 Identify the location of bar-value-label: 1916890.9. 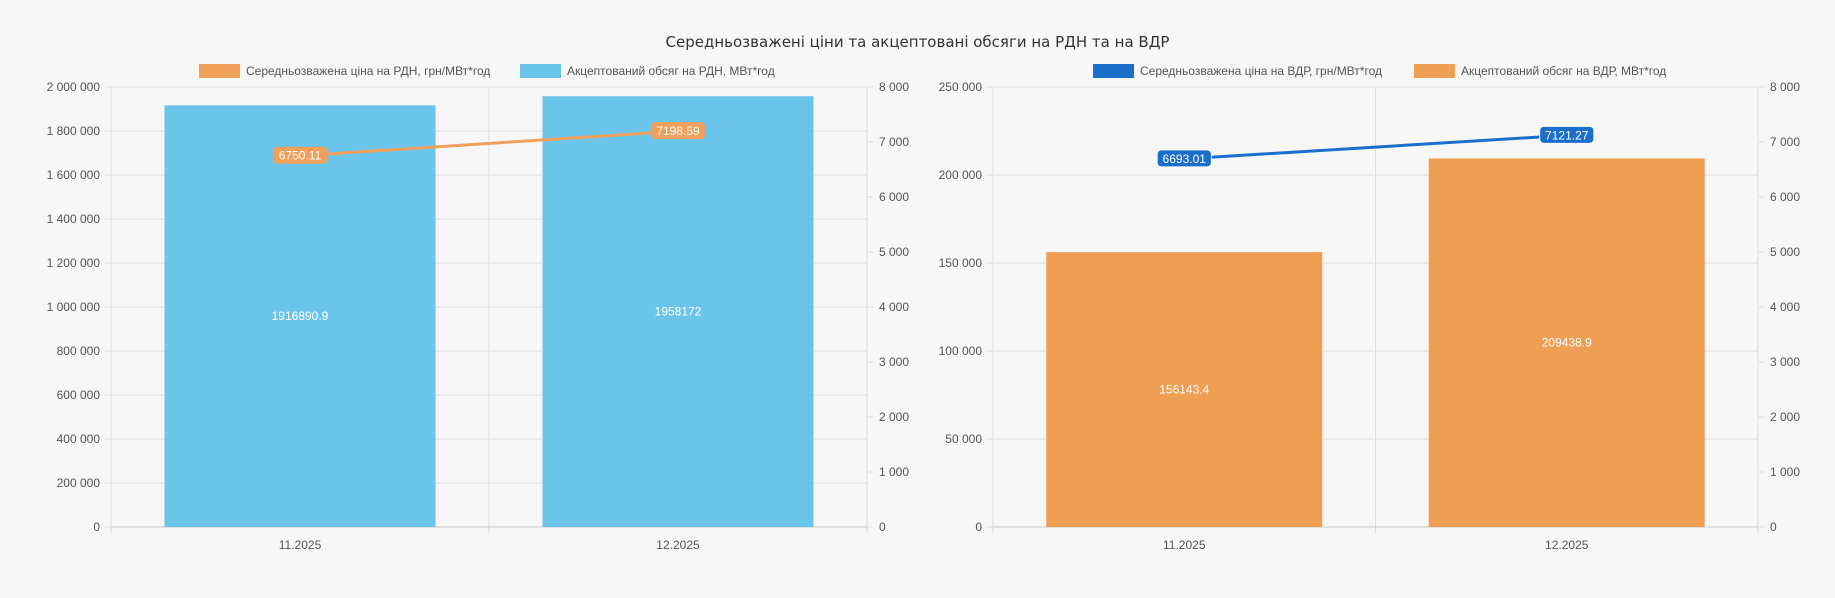
(300, 316).